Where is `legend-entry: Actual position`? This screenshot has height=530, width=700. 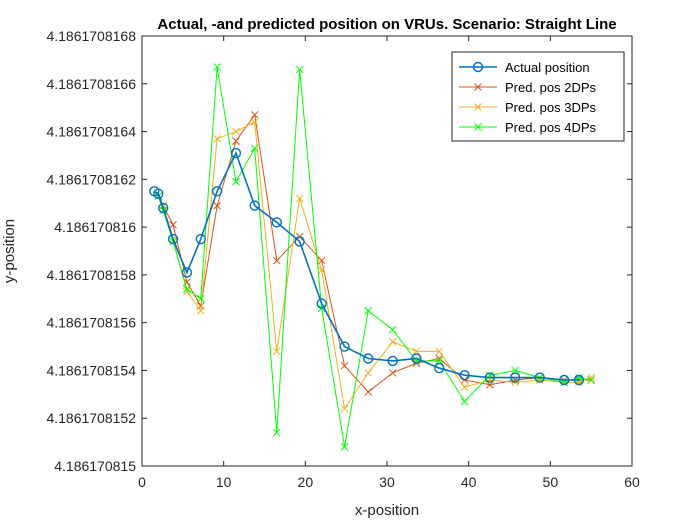
legend-entry: Actual position is located at coordinates (524, 67).